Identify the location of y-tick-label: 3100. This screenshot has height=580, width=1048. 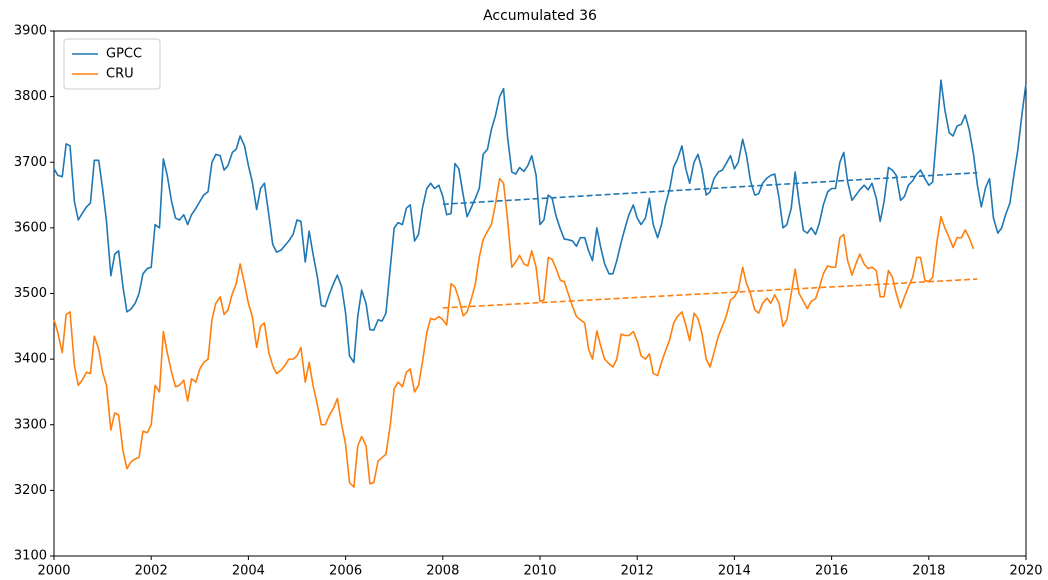
(30, 556).